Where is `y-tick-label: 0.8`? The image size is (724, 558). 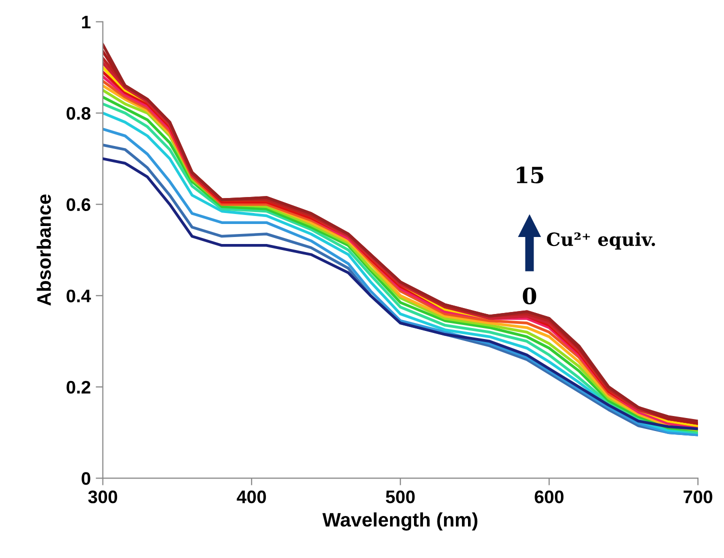
y-tick-label: 0.8 is located at coordinates (78, 113).